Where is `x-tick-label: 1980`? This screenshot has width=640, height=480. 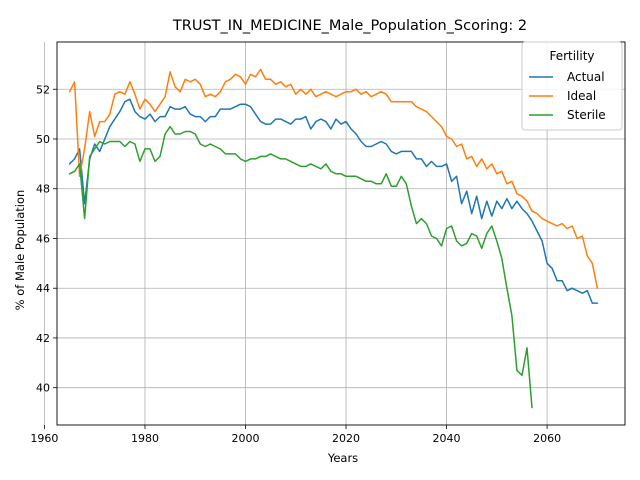
x-tick-label: 1980 is located at coordinates (145, 438).